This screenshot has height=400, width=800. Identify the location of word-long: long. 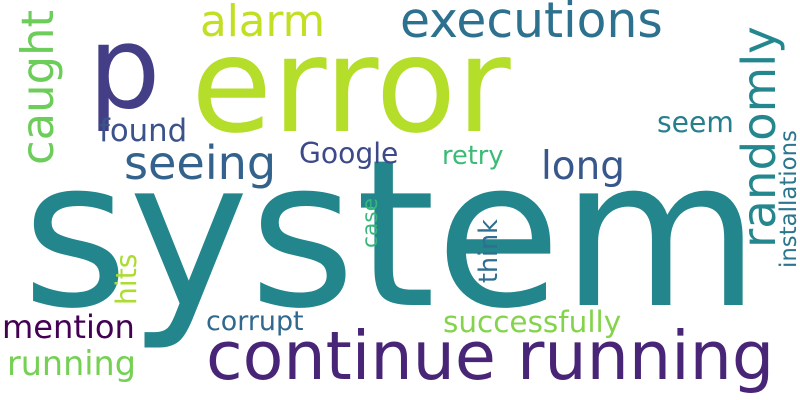
(583, 167).